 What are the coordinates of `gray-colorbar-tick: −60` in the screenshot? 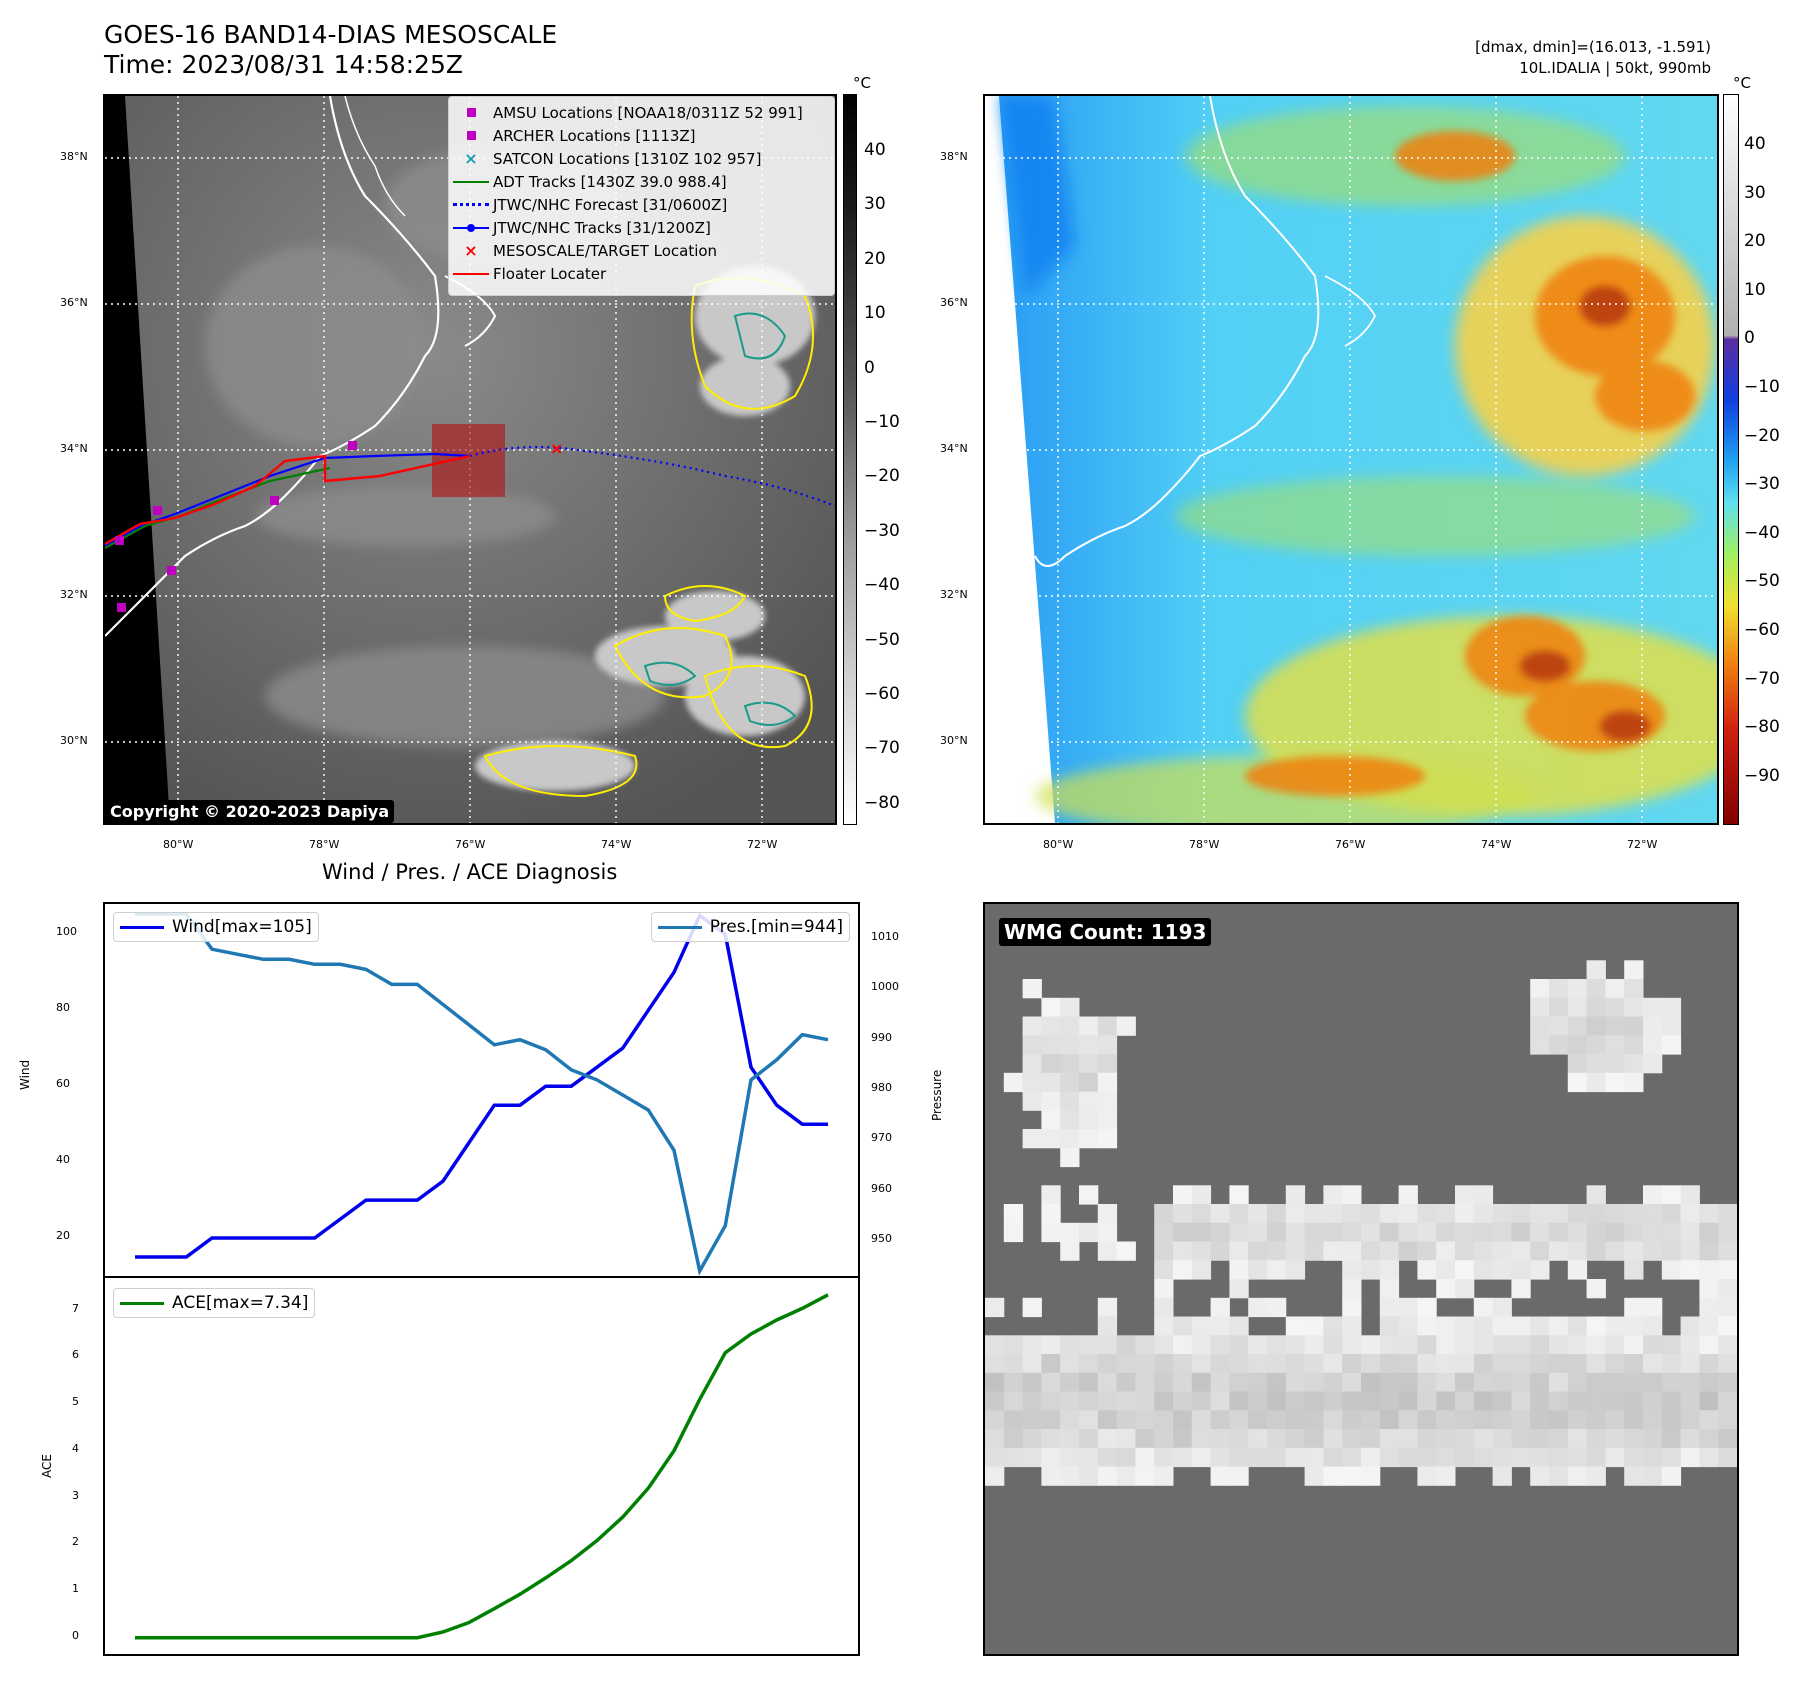 It's located at (882, 694).